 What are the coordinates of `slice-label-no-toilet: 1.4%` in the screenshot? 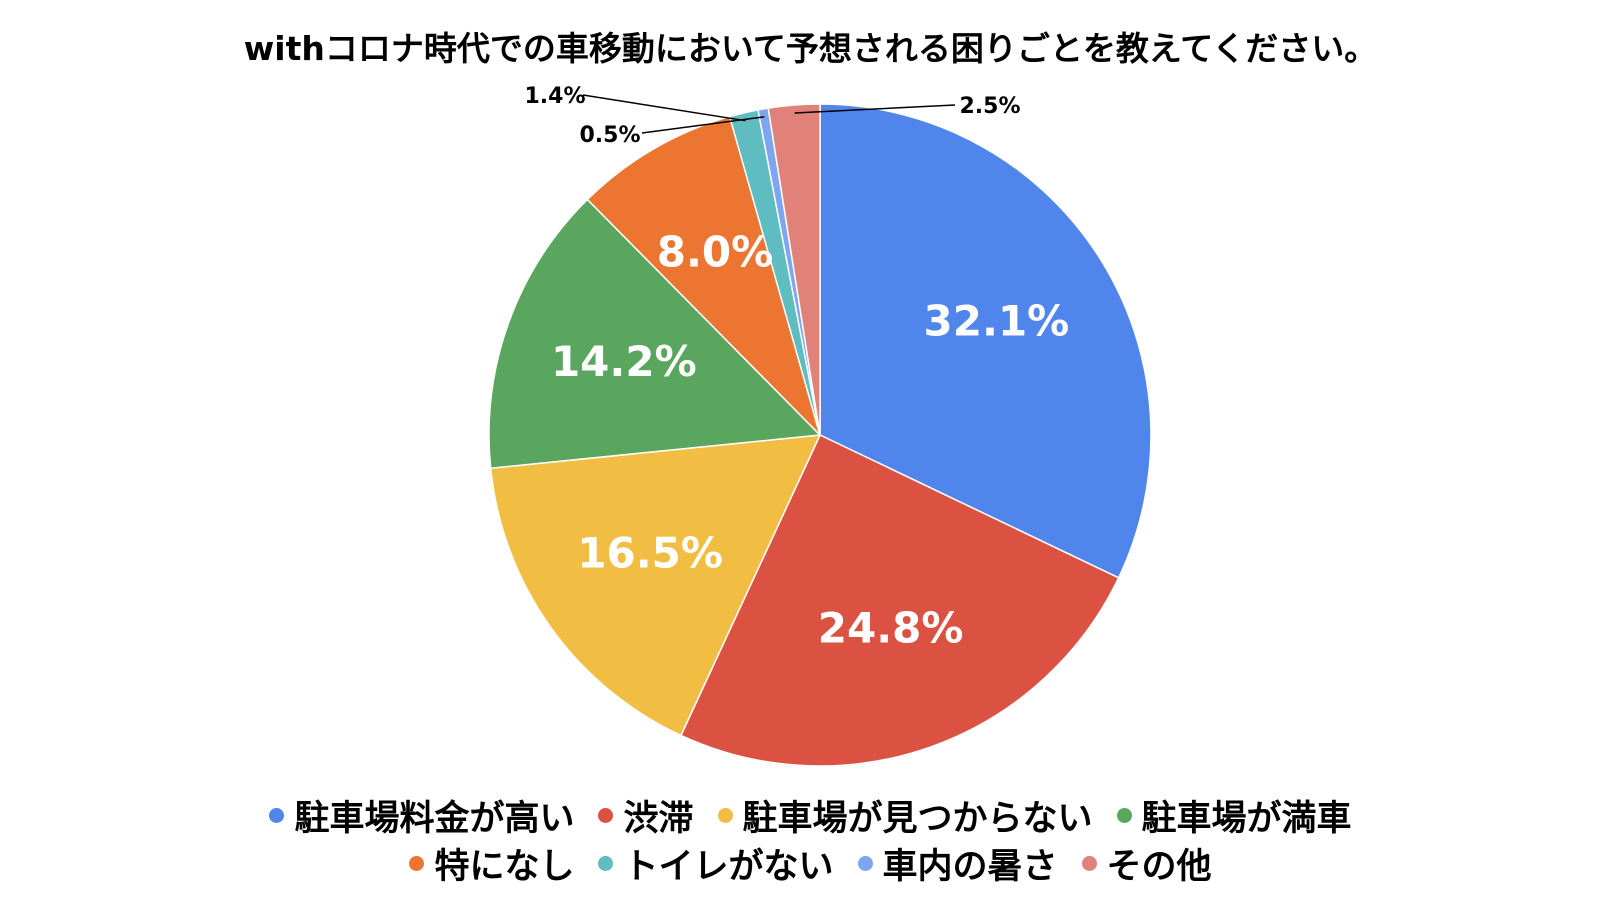 It's located at (554, 96).